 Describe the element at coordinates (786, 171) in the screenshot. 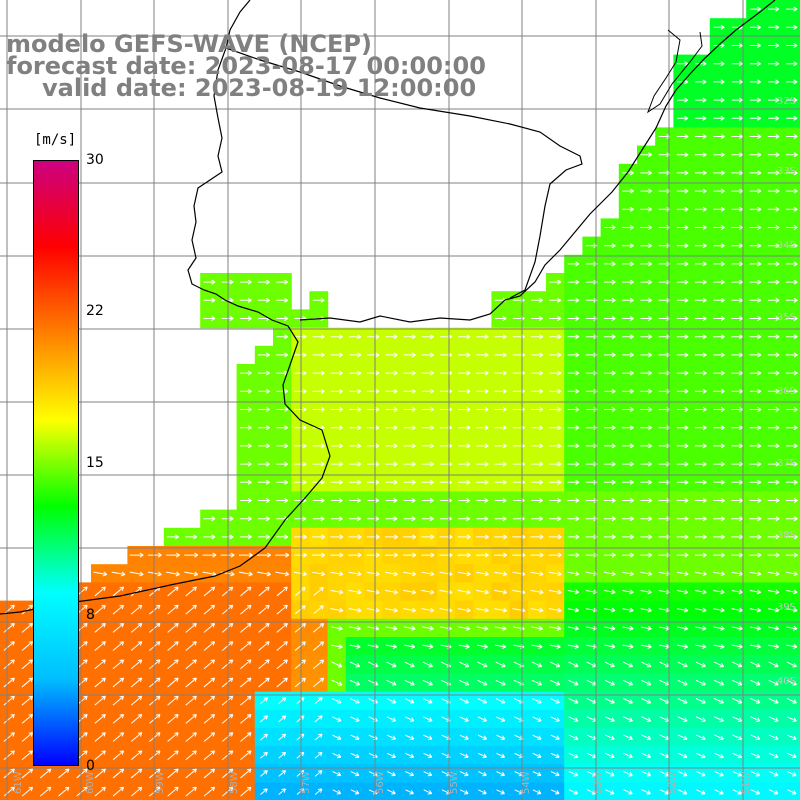

I see `lat-label-33s: 33S` at that location.